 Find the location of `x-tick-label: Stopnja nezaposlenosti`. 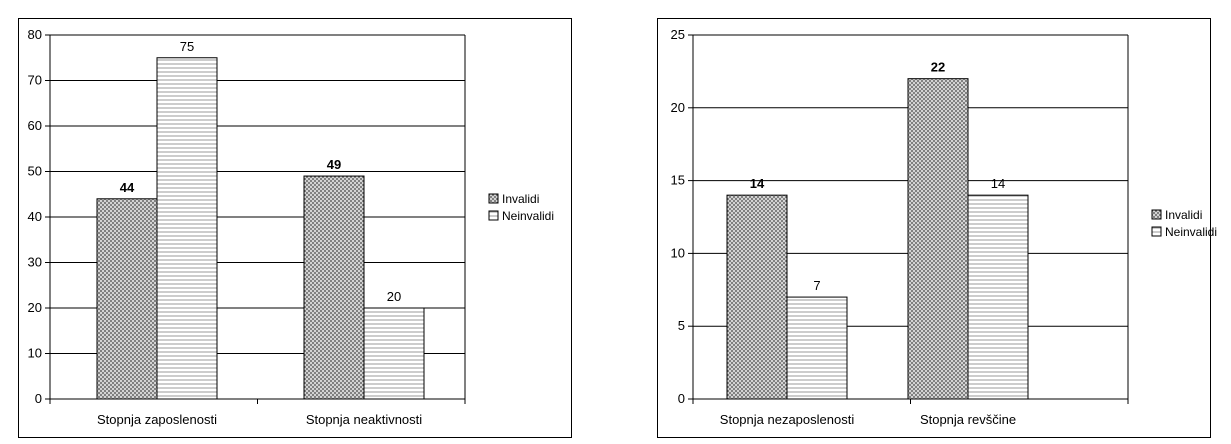

x-tick-label: Stopnja nezaposlenosti is located at coordinates (787, 419).